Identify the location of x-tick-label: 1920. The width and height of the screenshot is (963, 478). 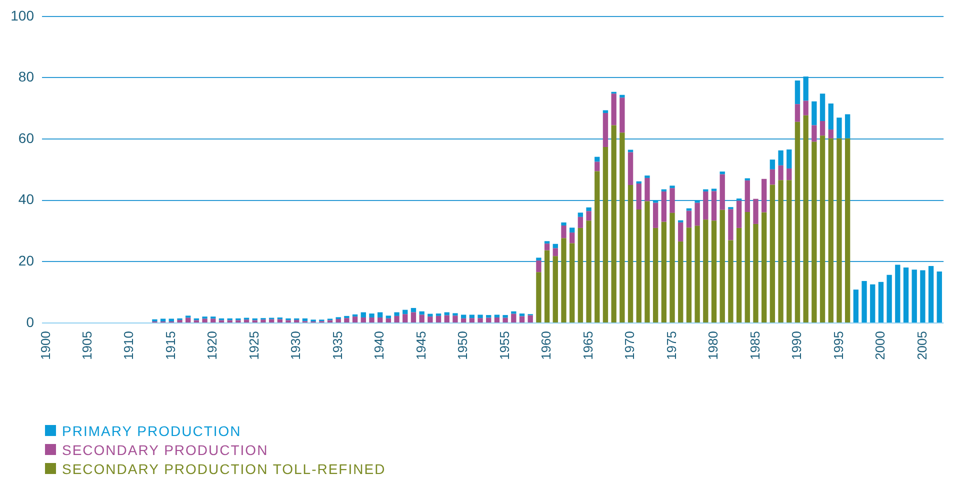
(212, 345).